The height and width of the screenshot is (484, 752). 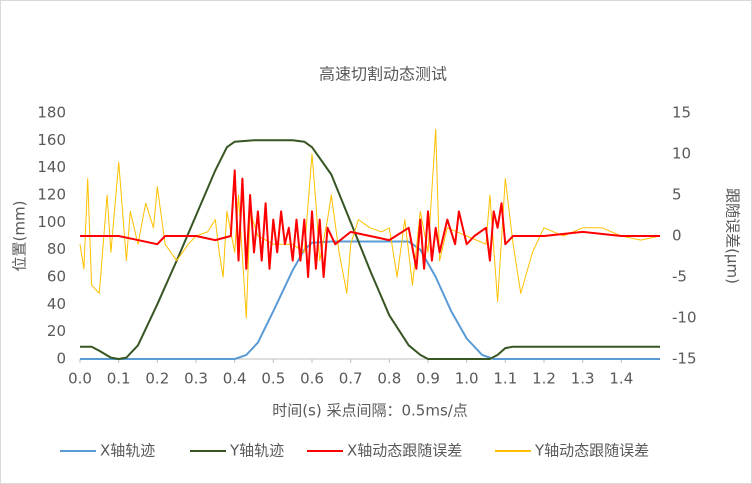 What do you see at coordinates (370, 411) in the screenshot?
I see `x-axis-label: 时间(s) 采点间隔：0.5ms/点` at bounding box center [370, 411].